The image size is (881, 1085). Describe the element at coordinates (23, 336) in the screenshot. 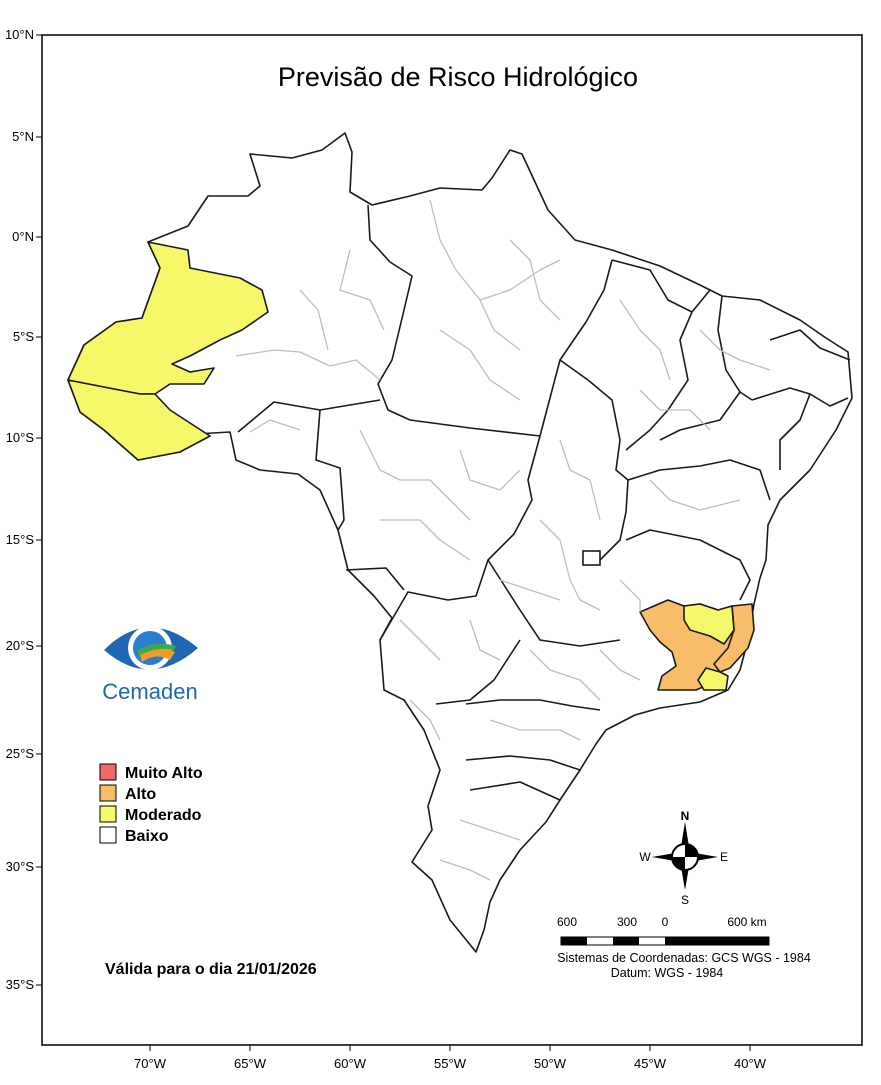

I see `lat-label-5s: 5°S` at that location.